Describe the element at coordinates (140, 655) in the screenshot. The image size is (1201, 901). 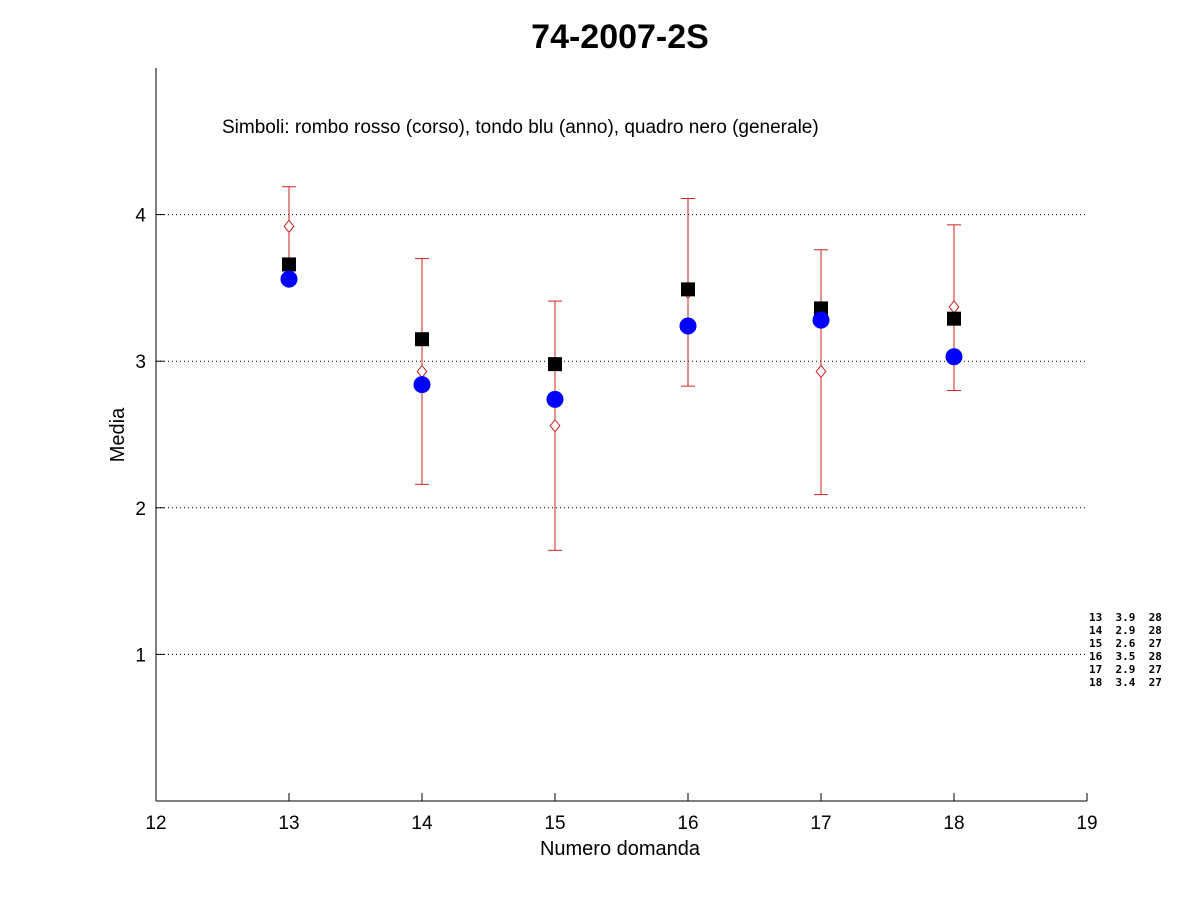
I see `y-tick-label: 1` at that location.